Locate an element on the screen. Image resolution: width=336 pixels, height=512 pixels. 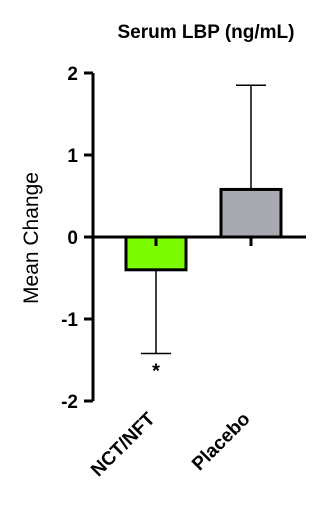
chart-title: Serum LBP (ng/mL) is located at coordinates (206, 32).